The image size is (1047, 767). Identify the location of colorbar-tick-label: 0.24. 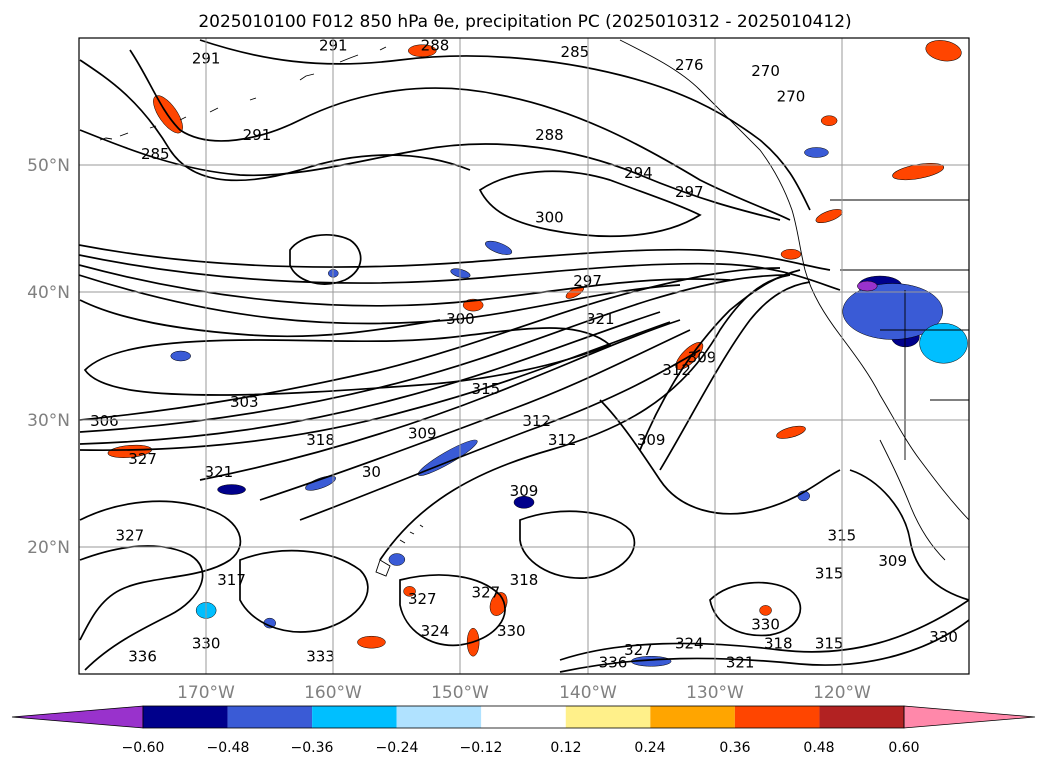
(649, 748).